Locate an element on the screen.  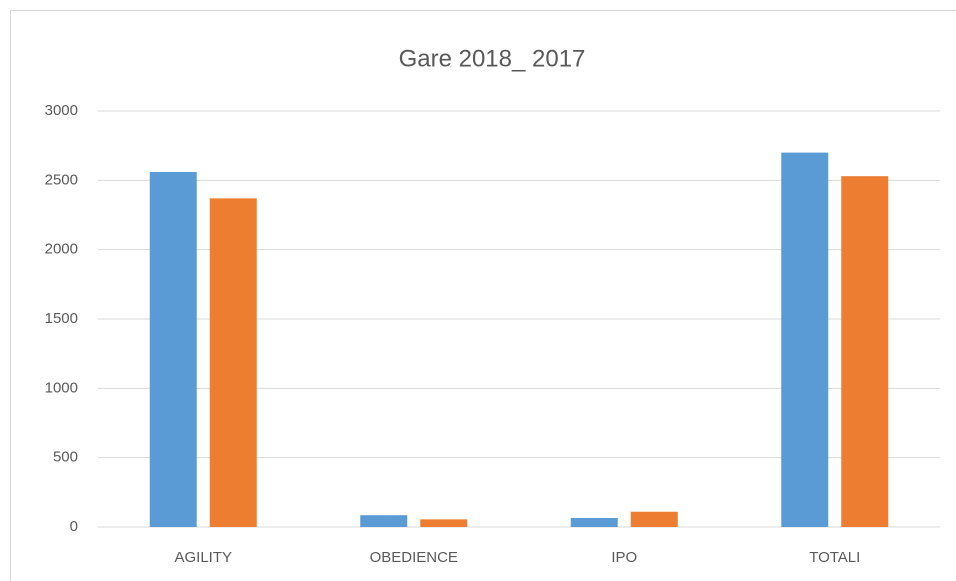
x-tick-label: AGILITY is located at coordinates (203, 557).